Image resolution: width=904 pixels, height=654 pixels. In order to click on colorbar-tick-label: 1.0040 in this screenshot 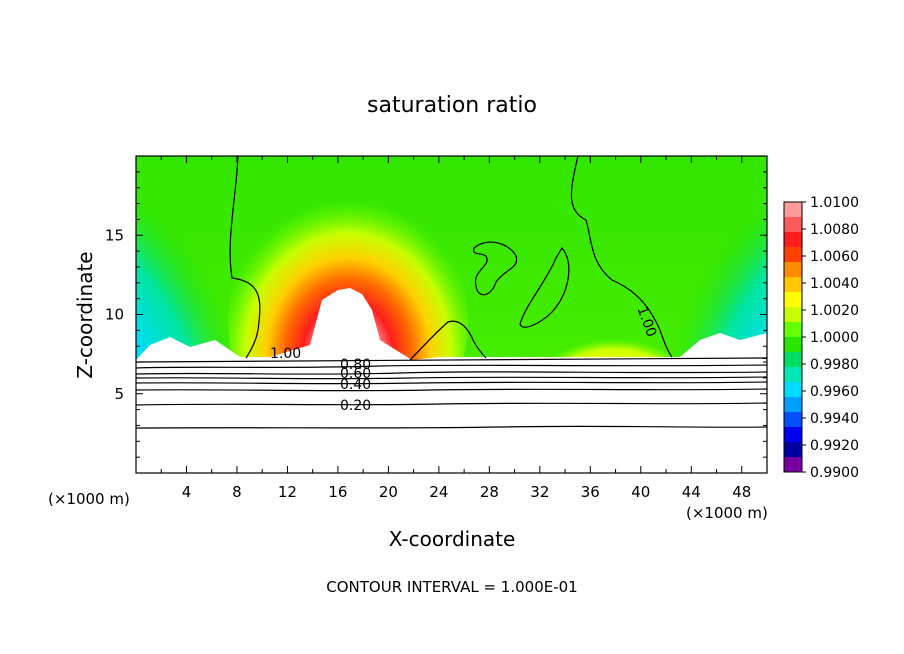, I will do `click(834, 284)`.